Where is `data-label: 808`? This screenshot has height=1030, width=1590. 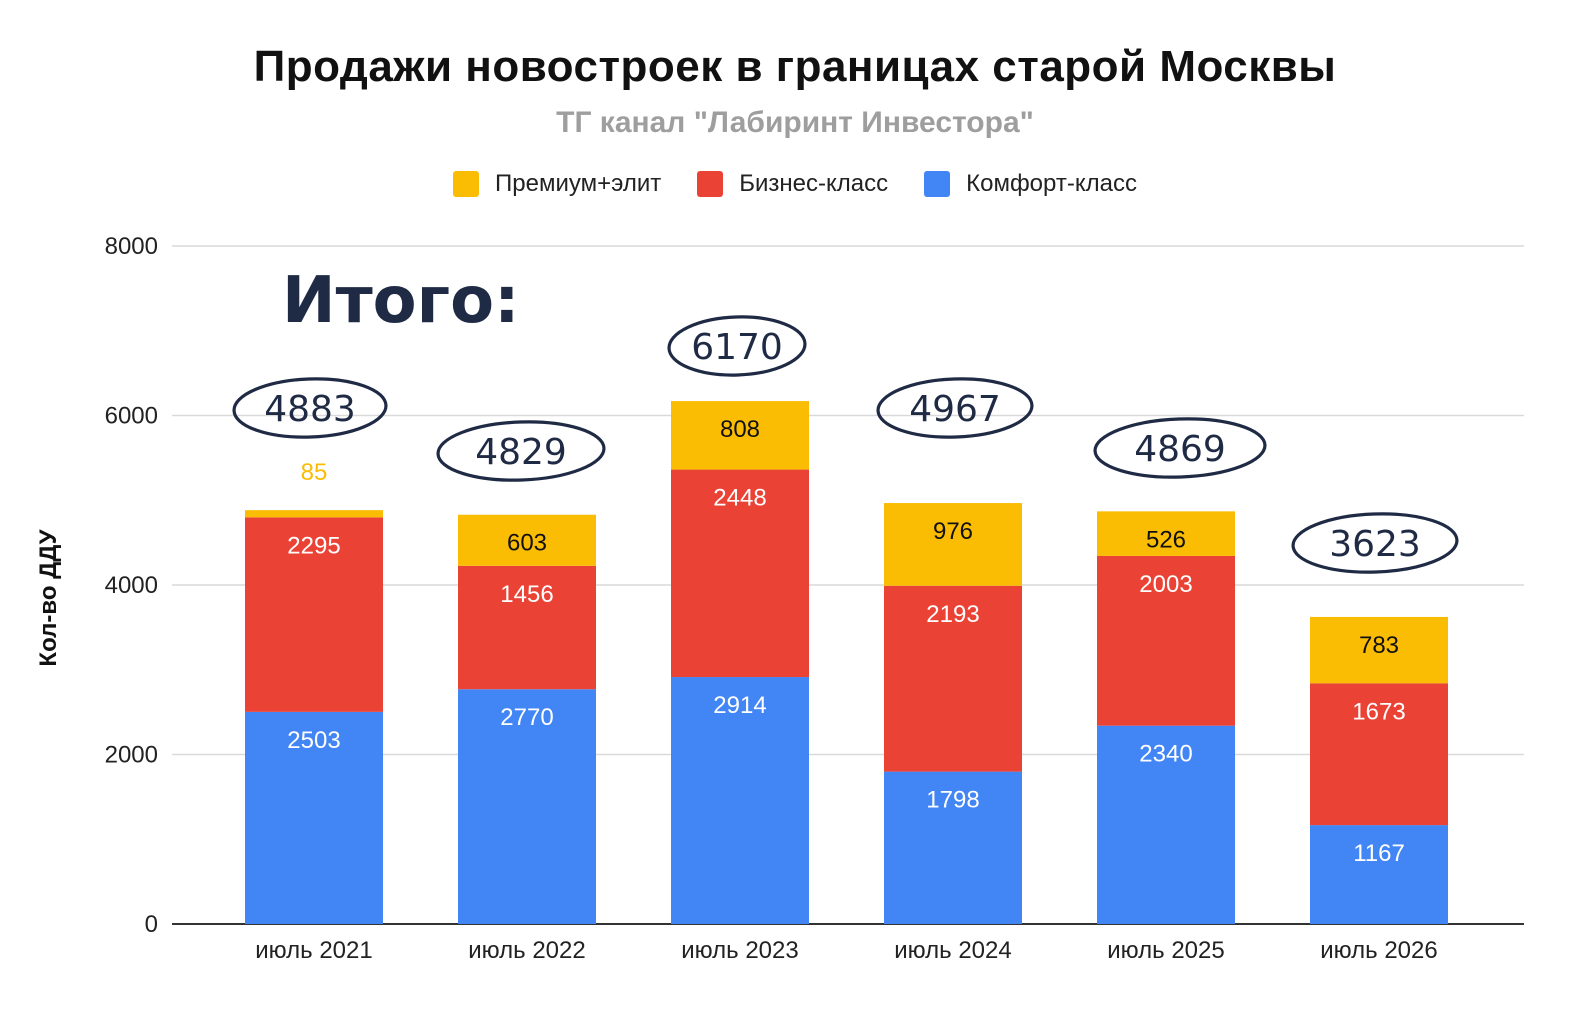 data-label: 808 is located at coordinates (740, 429).